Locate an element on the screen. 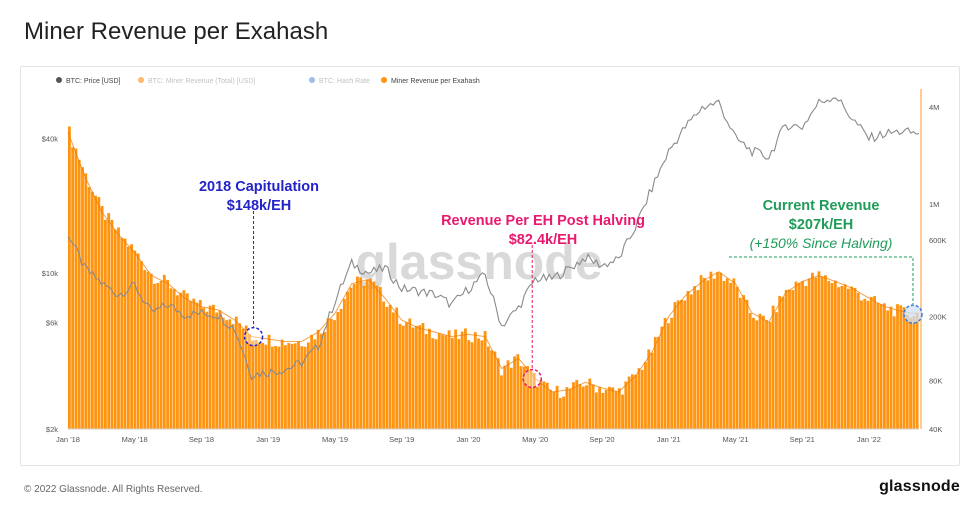  y-left-tick-label: $2k is located at coordinates (52, 429).